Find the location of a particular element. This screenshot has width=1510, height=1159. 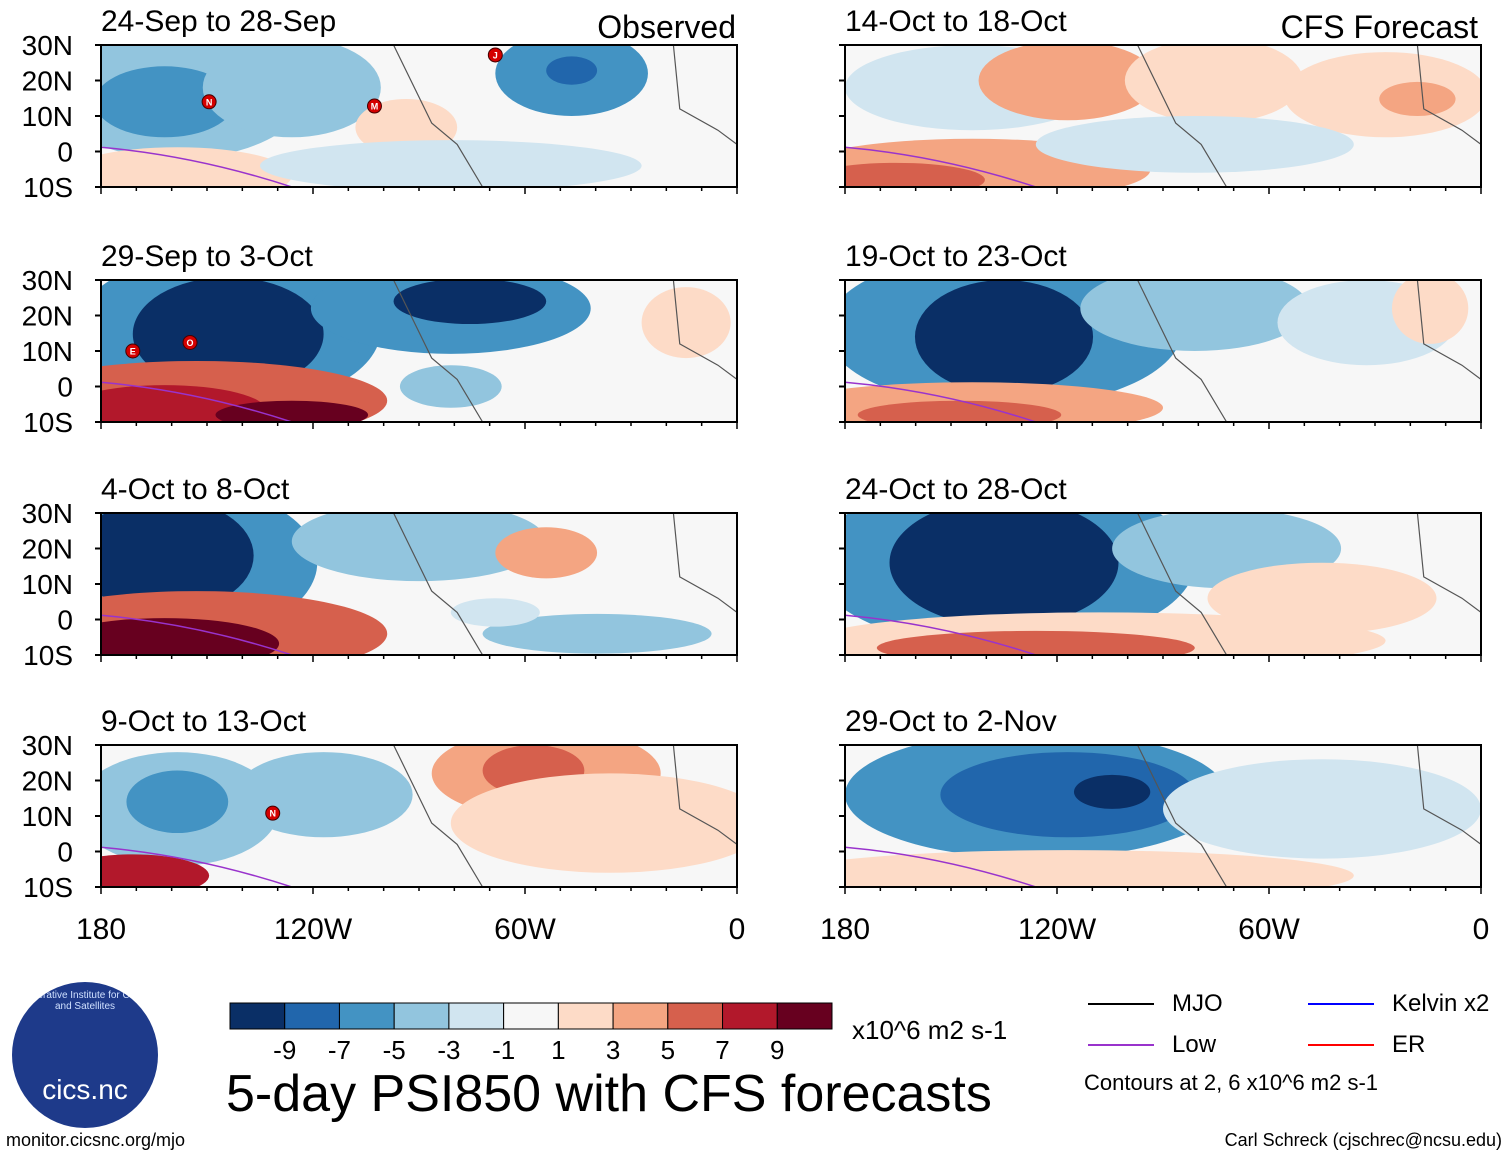

lon-tick-label: 180 is located at coordinates (101, 929).